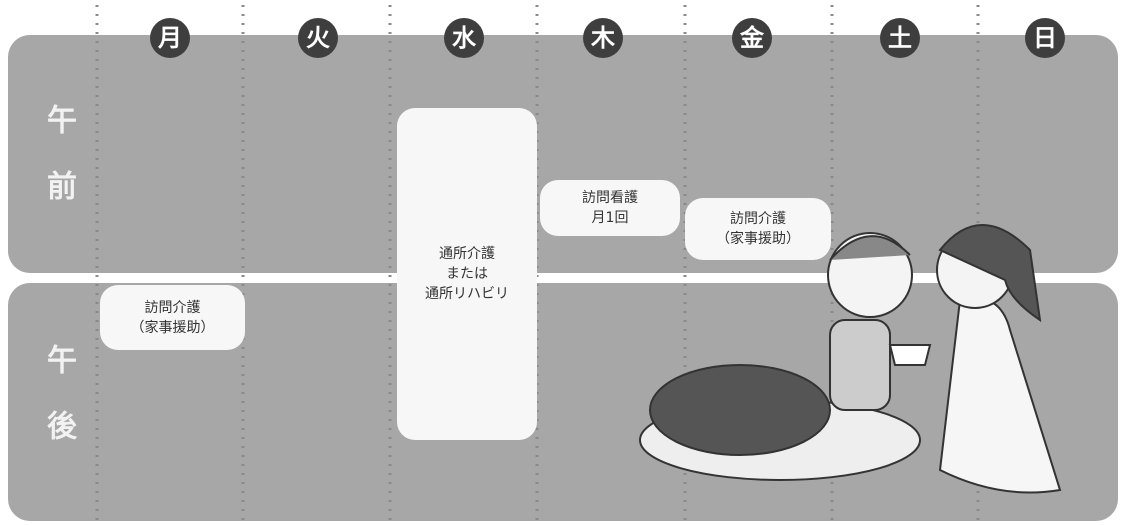 The width and height of the screenshot is (1128, 525). What do you see at coordinates (900, 38) in the screenshot?
I see `day-label: 土` at bounding box center [900, 38].